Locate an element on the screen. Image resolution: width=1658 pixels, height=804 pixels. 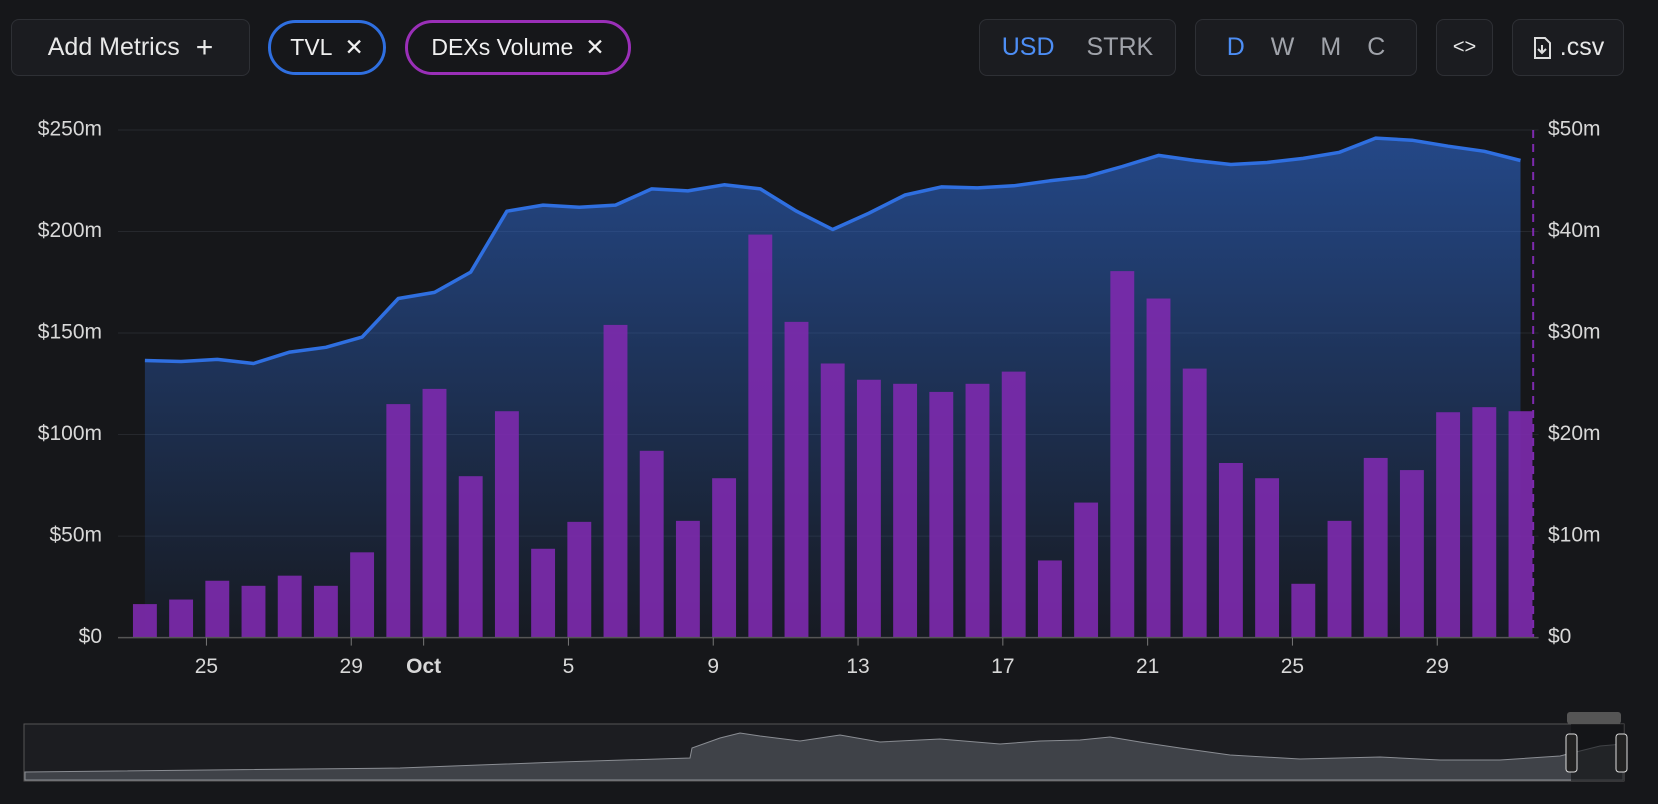
add-metrics-label: Add Metrics is located at coordinates (113, 47).